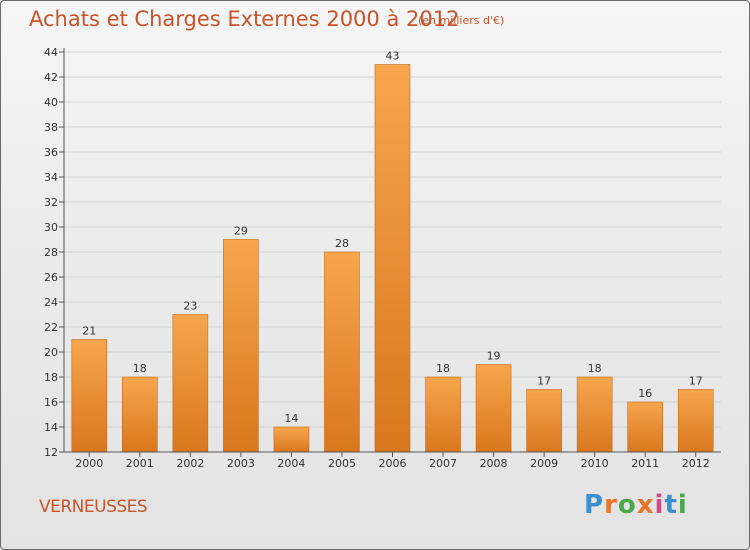 Image resolution: width=750 pixels, height=550 pixels. I want to click on y-tick-label: 36, so click(51, 152).